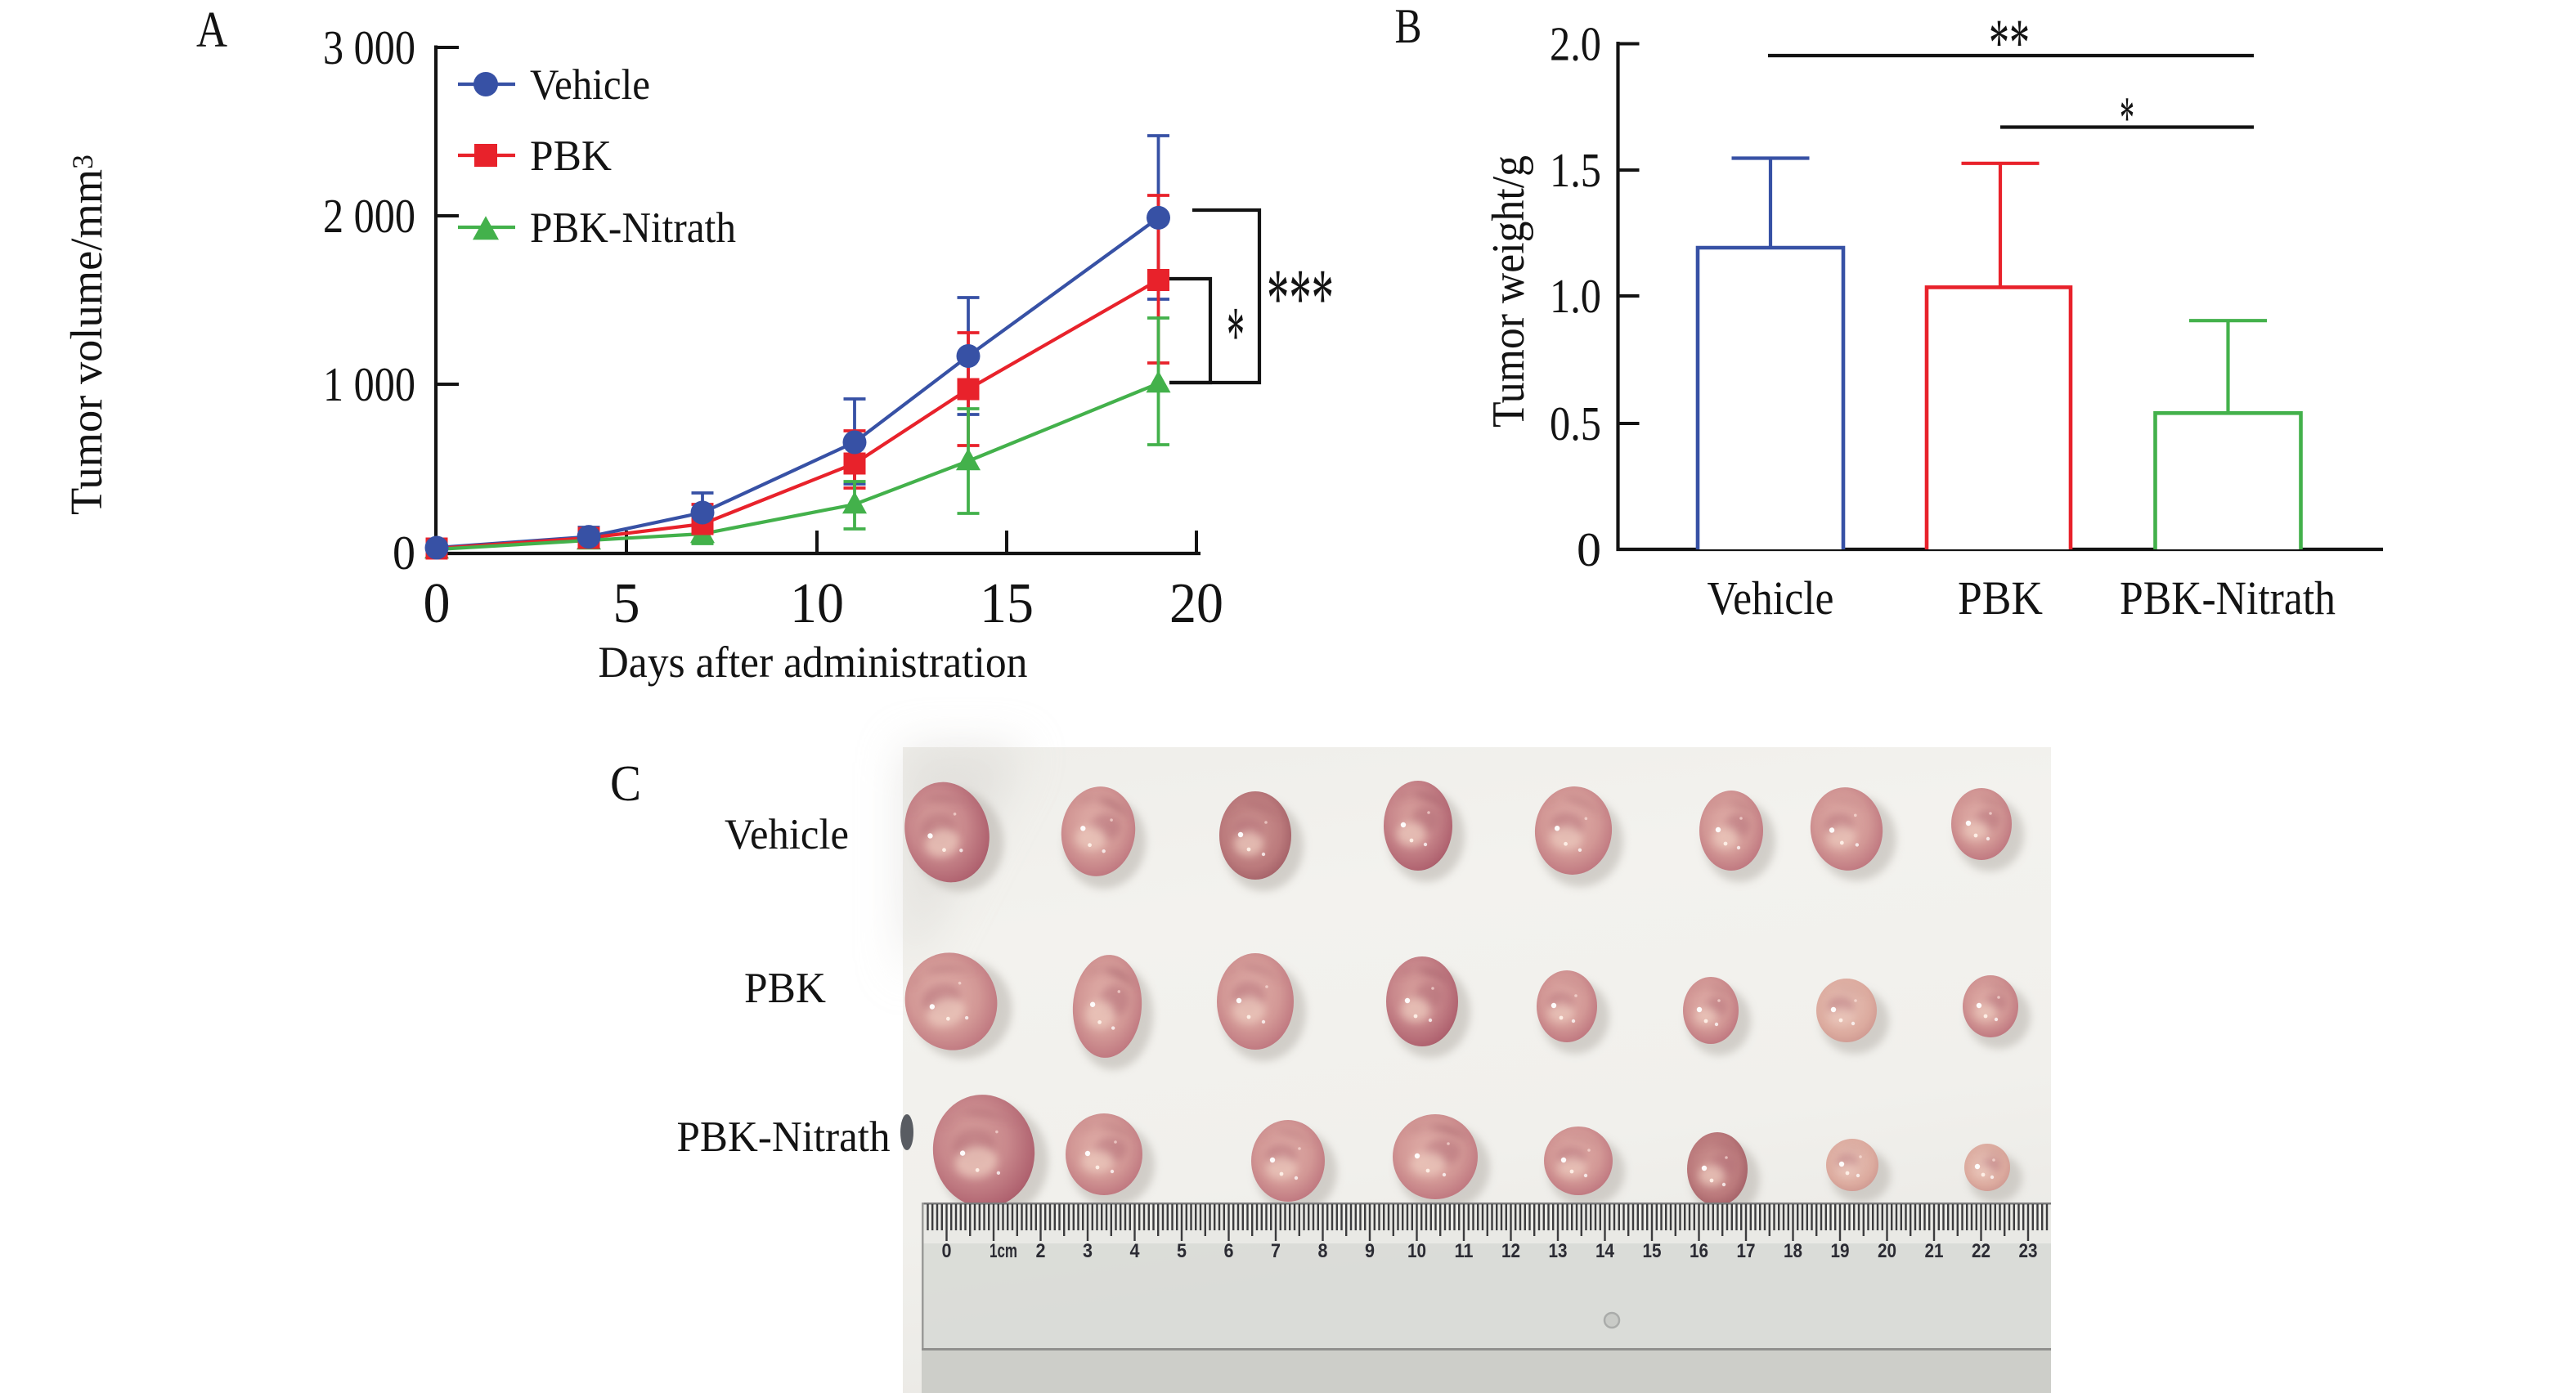 Image resolution: width=2576 pixels, height=1393 pixels. I want to click on svg-text: 17, so click(1746, 1251).